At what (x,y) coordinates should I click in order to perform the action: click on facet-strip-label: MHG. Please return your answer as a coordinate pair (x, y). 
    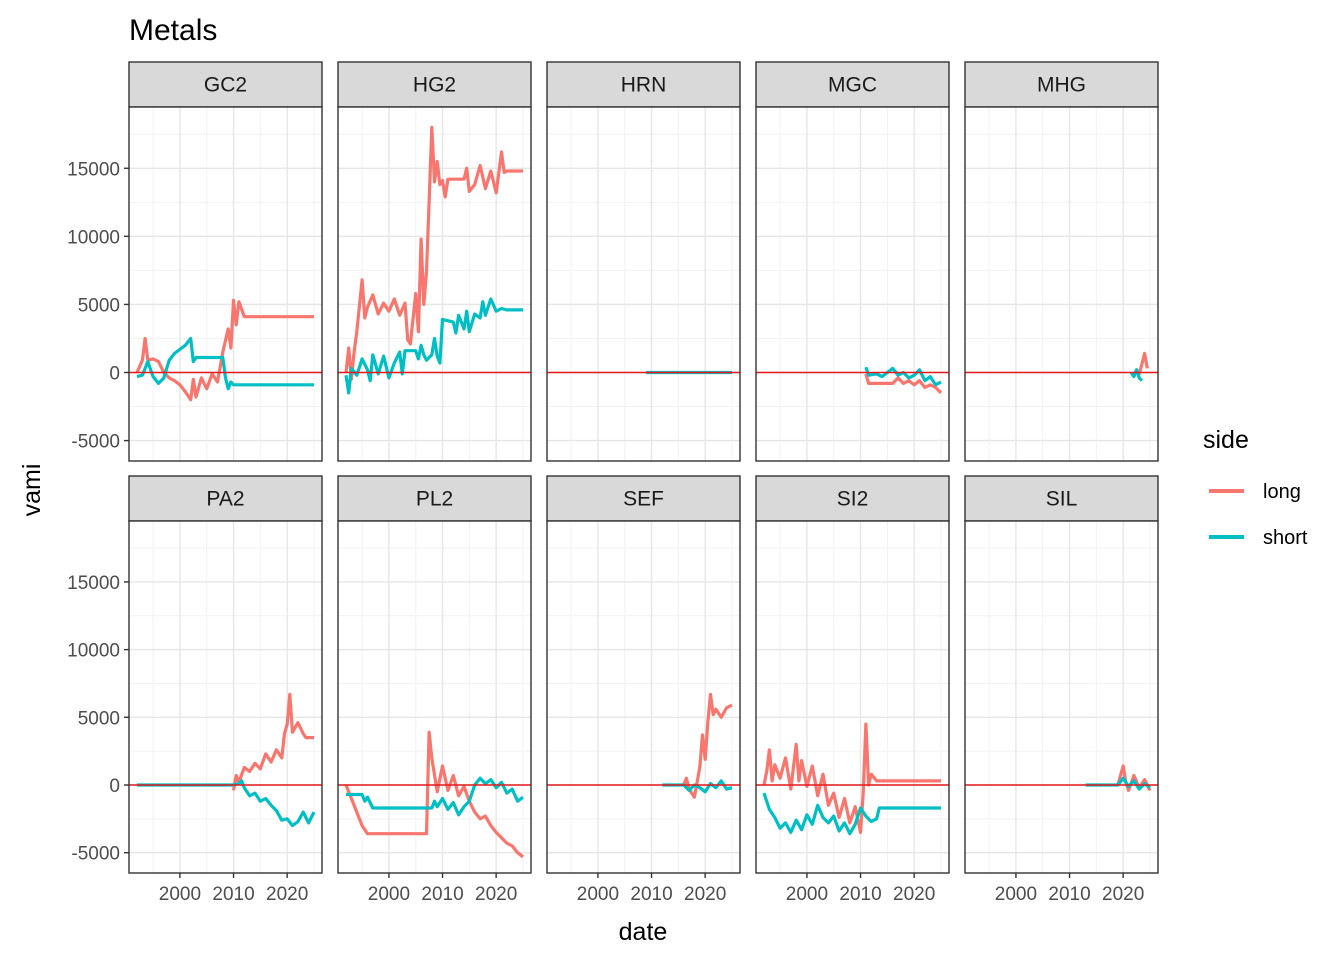
    Looking at the image, I should click on (1061, 85).